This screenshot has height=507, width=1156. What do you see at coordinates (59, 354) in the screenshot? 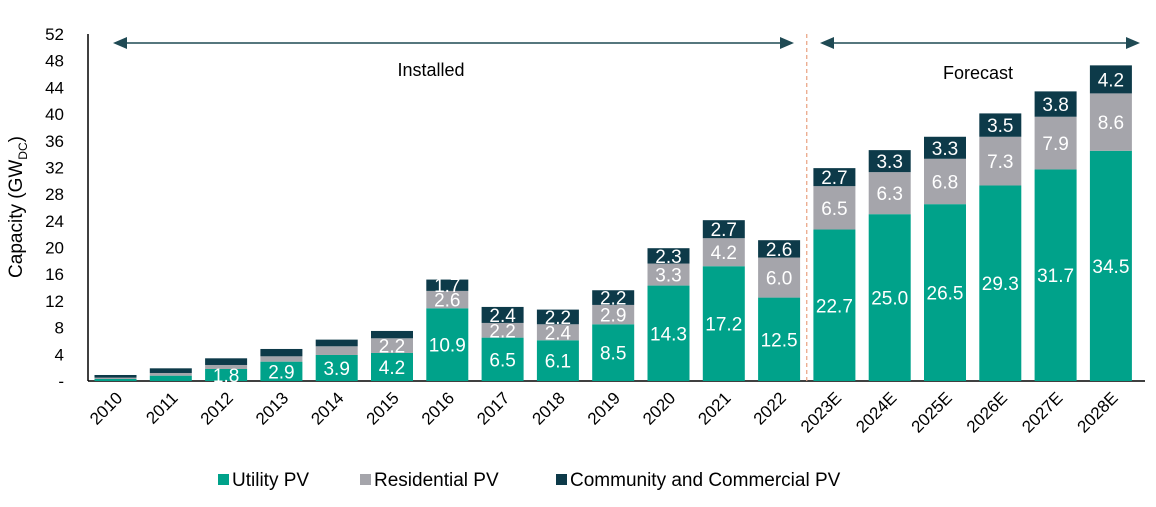
I see `y-tick-label: 4` at bounding box center [59, 354].